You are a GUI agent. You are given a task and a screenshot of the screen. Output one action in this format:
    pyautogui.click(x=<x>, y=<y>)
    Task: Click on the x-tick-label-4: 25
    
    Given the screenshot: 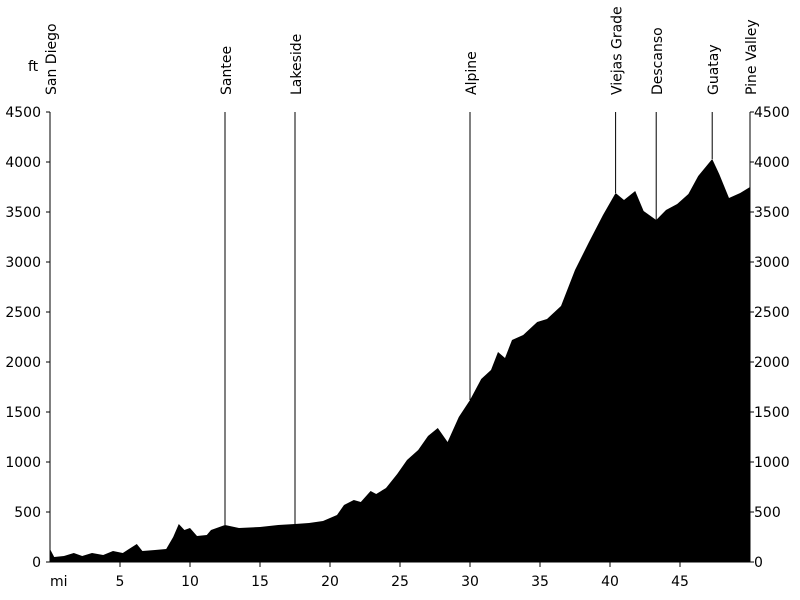 What is the action you would take?
    pyautogui.click(x=400, y=582)
    